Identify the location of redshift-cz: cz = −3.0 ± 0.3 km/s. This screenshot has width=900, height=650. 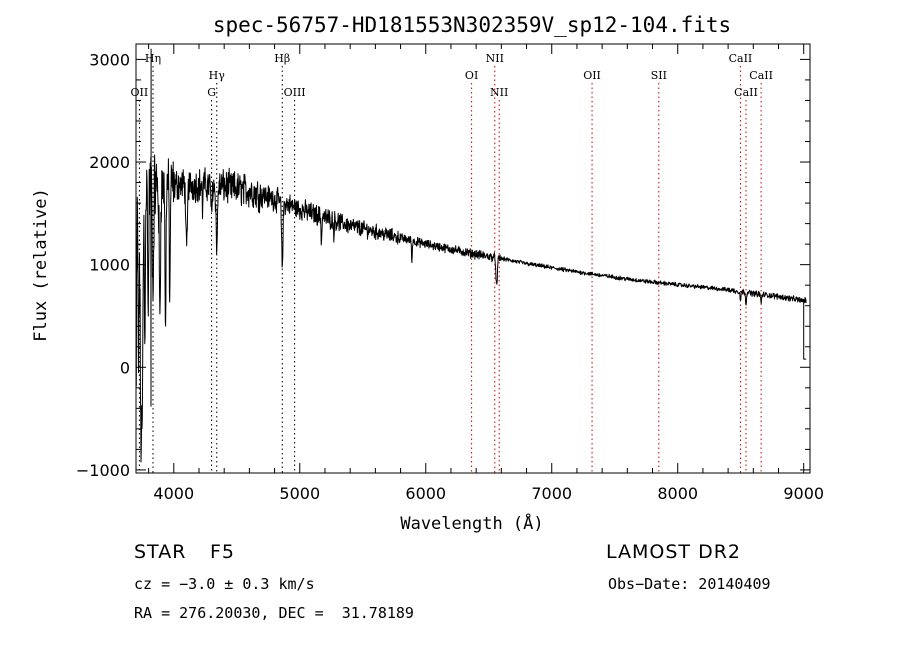
(224, 584).